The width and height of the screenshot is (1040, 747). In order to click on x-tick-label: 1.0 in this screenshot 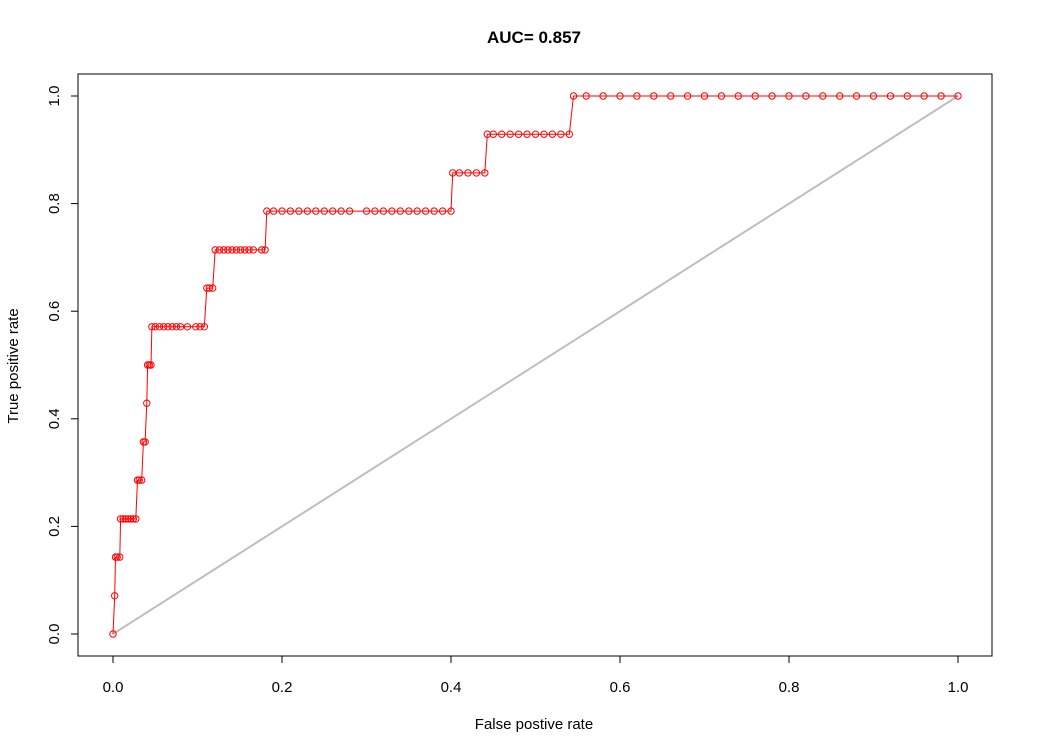, I will do `click(958, 687)`.